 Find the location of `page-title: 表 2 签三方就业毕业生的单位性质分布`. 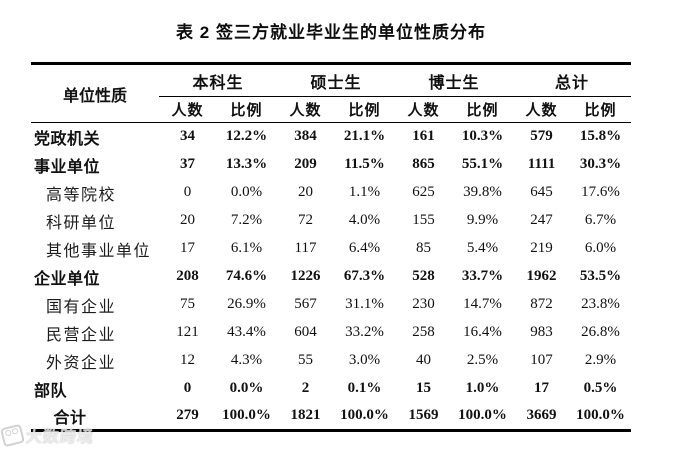

page-title: 表 2 签三方就业毕业生的单位性质分布 is located at coordinates (331, 32).